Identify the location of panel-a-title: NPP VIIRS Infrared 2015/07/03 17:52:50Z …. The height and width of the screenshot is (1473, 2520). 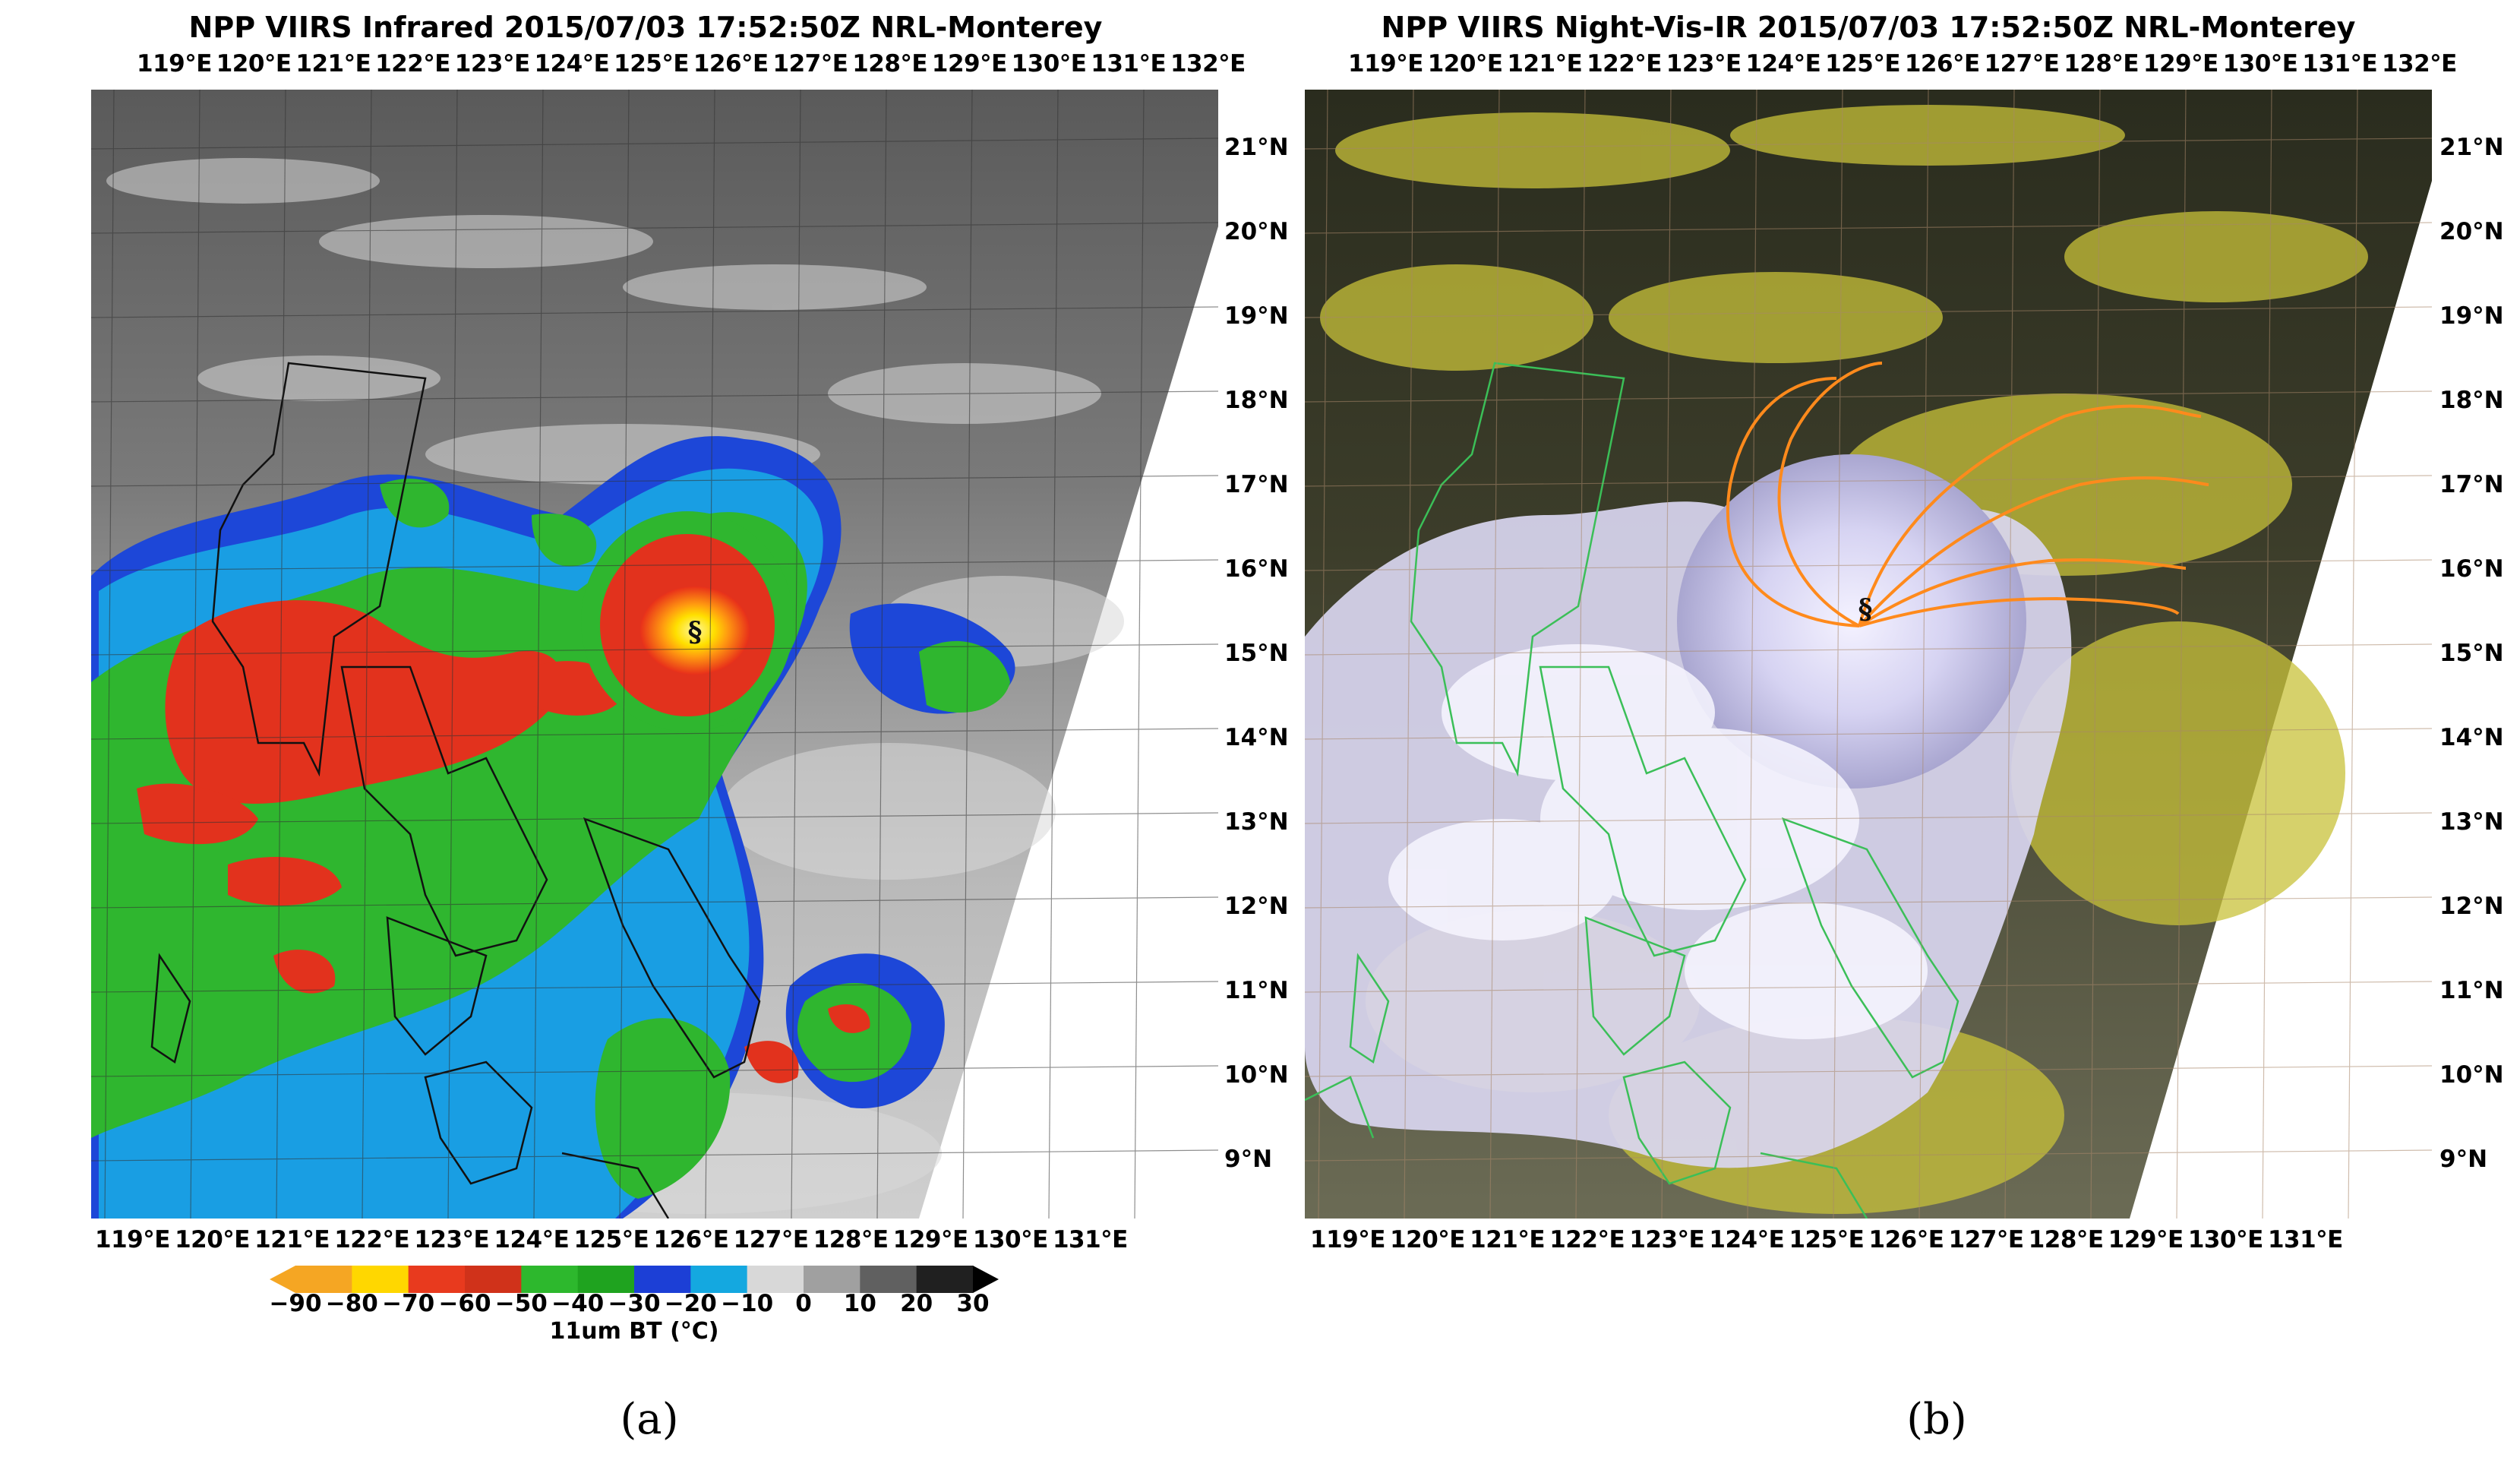
(645, 28).